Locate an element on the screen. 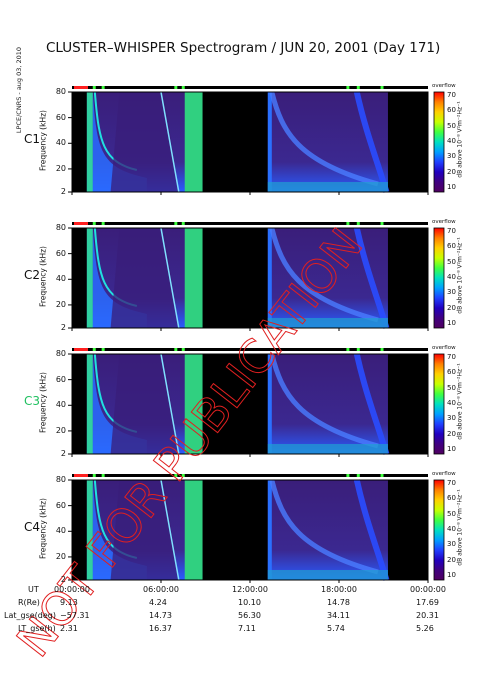  orbit-value: 14.73 is located at coordinates (160, 615).